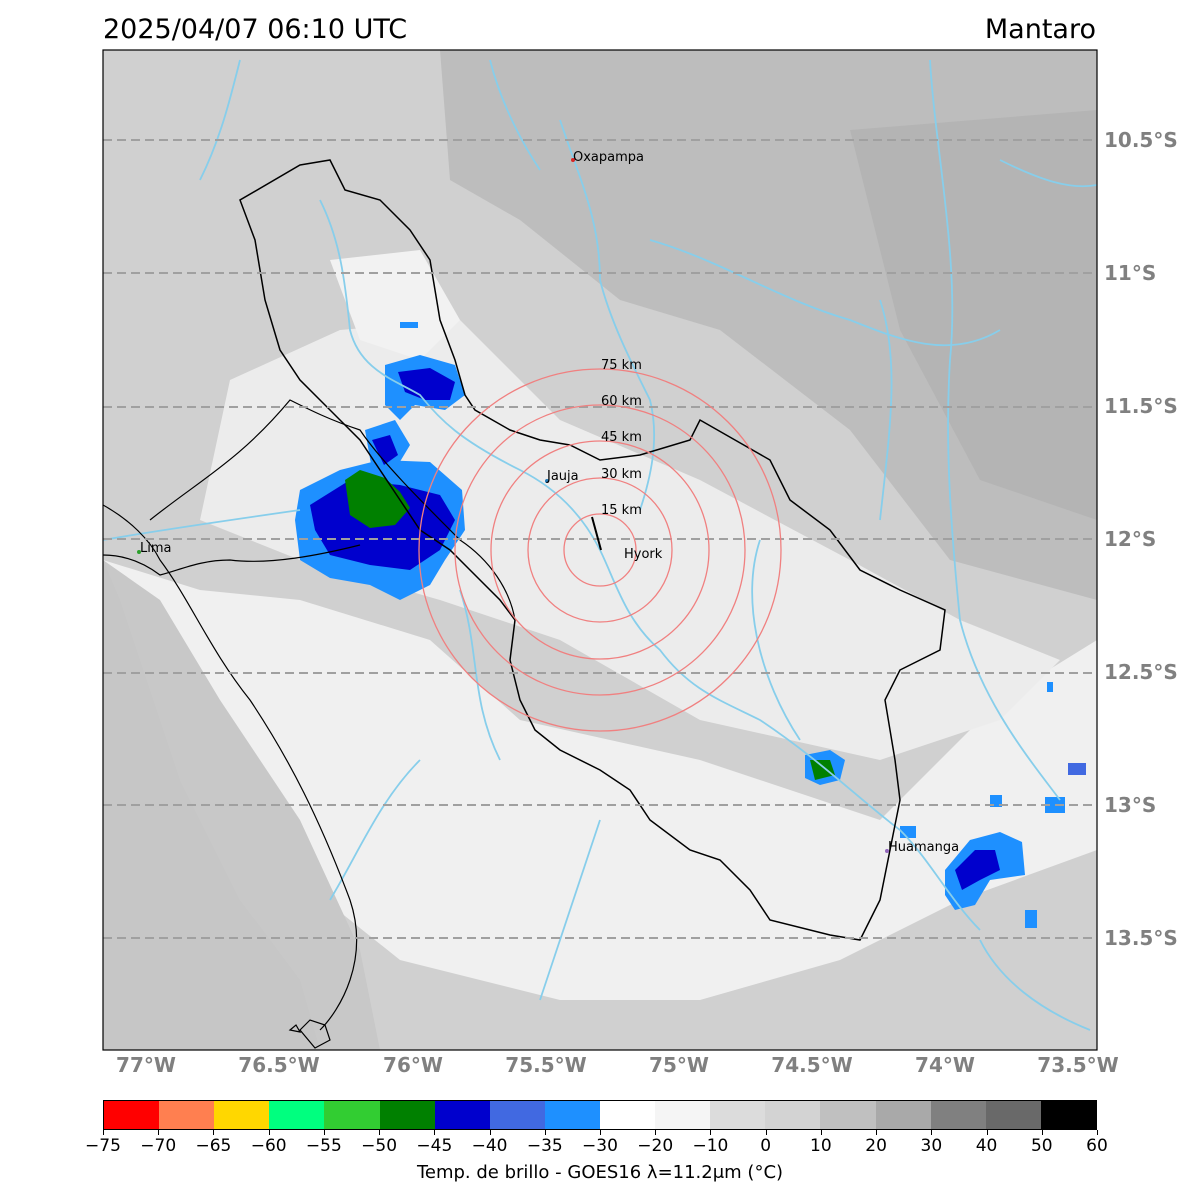 The width and height of the screenshot is (1200, 1200). What do you see at coordinates (945, 1065) in the screenshot?
I see `lon-label-74w: 74°W` at bounding box center [945, 1065].